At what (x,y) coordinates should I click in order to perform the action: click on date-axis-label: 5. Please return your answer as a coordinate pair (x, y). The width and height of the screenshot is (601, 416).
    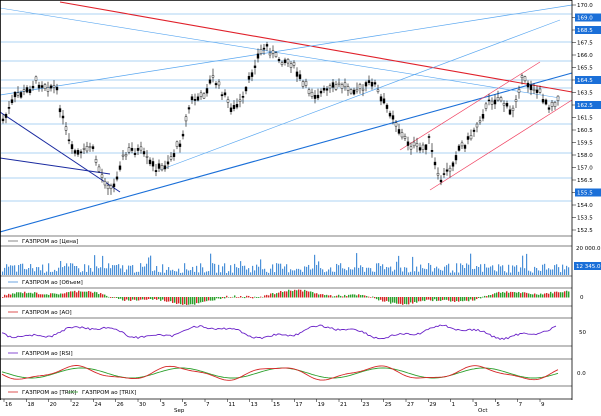
    Looking at the image, I should click on (498, 405).